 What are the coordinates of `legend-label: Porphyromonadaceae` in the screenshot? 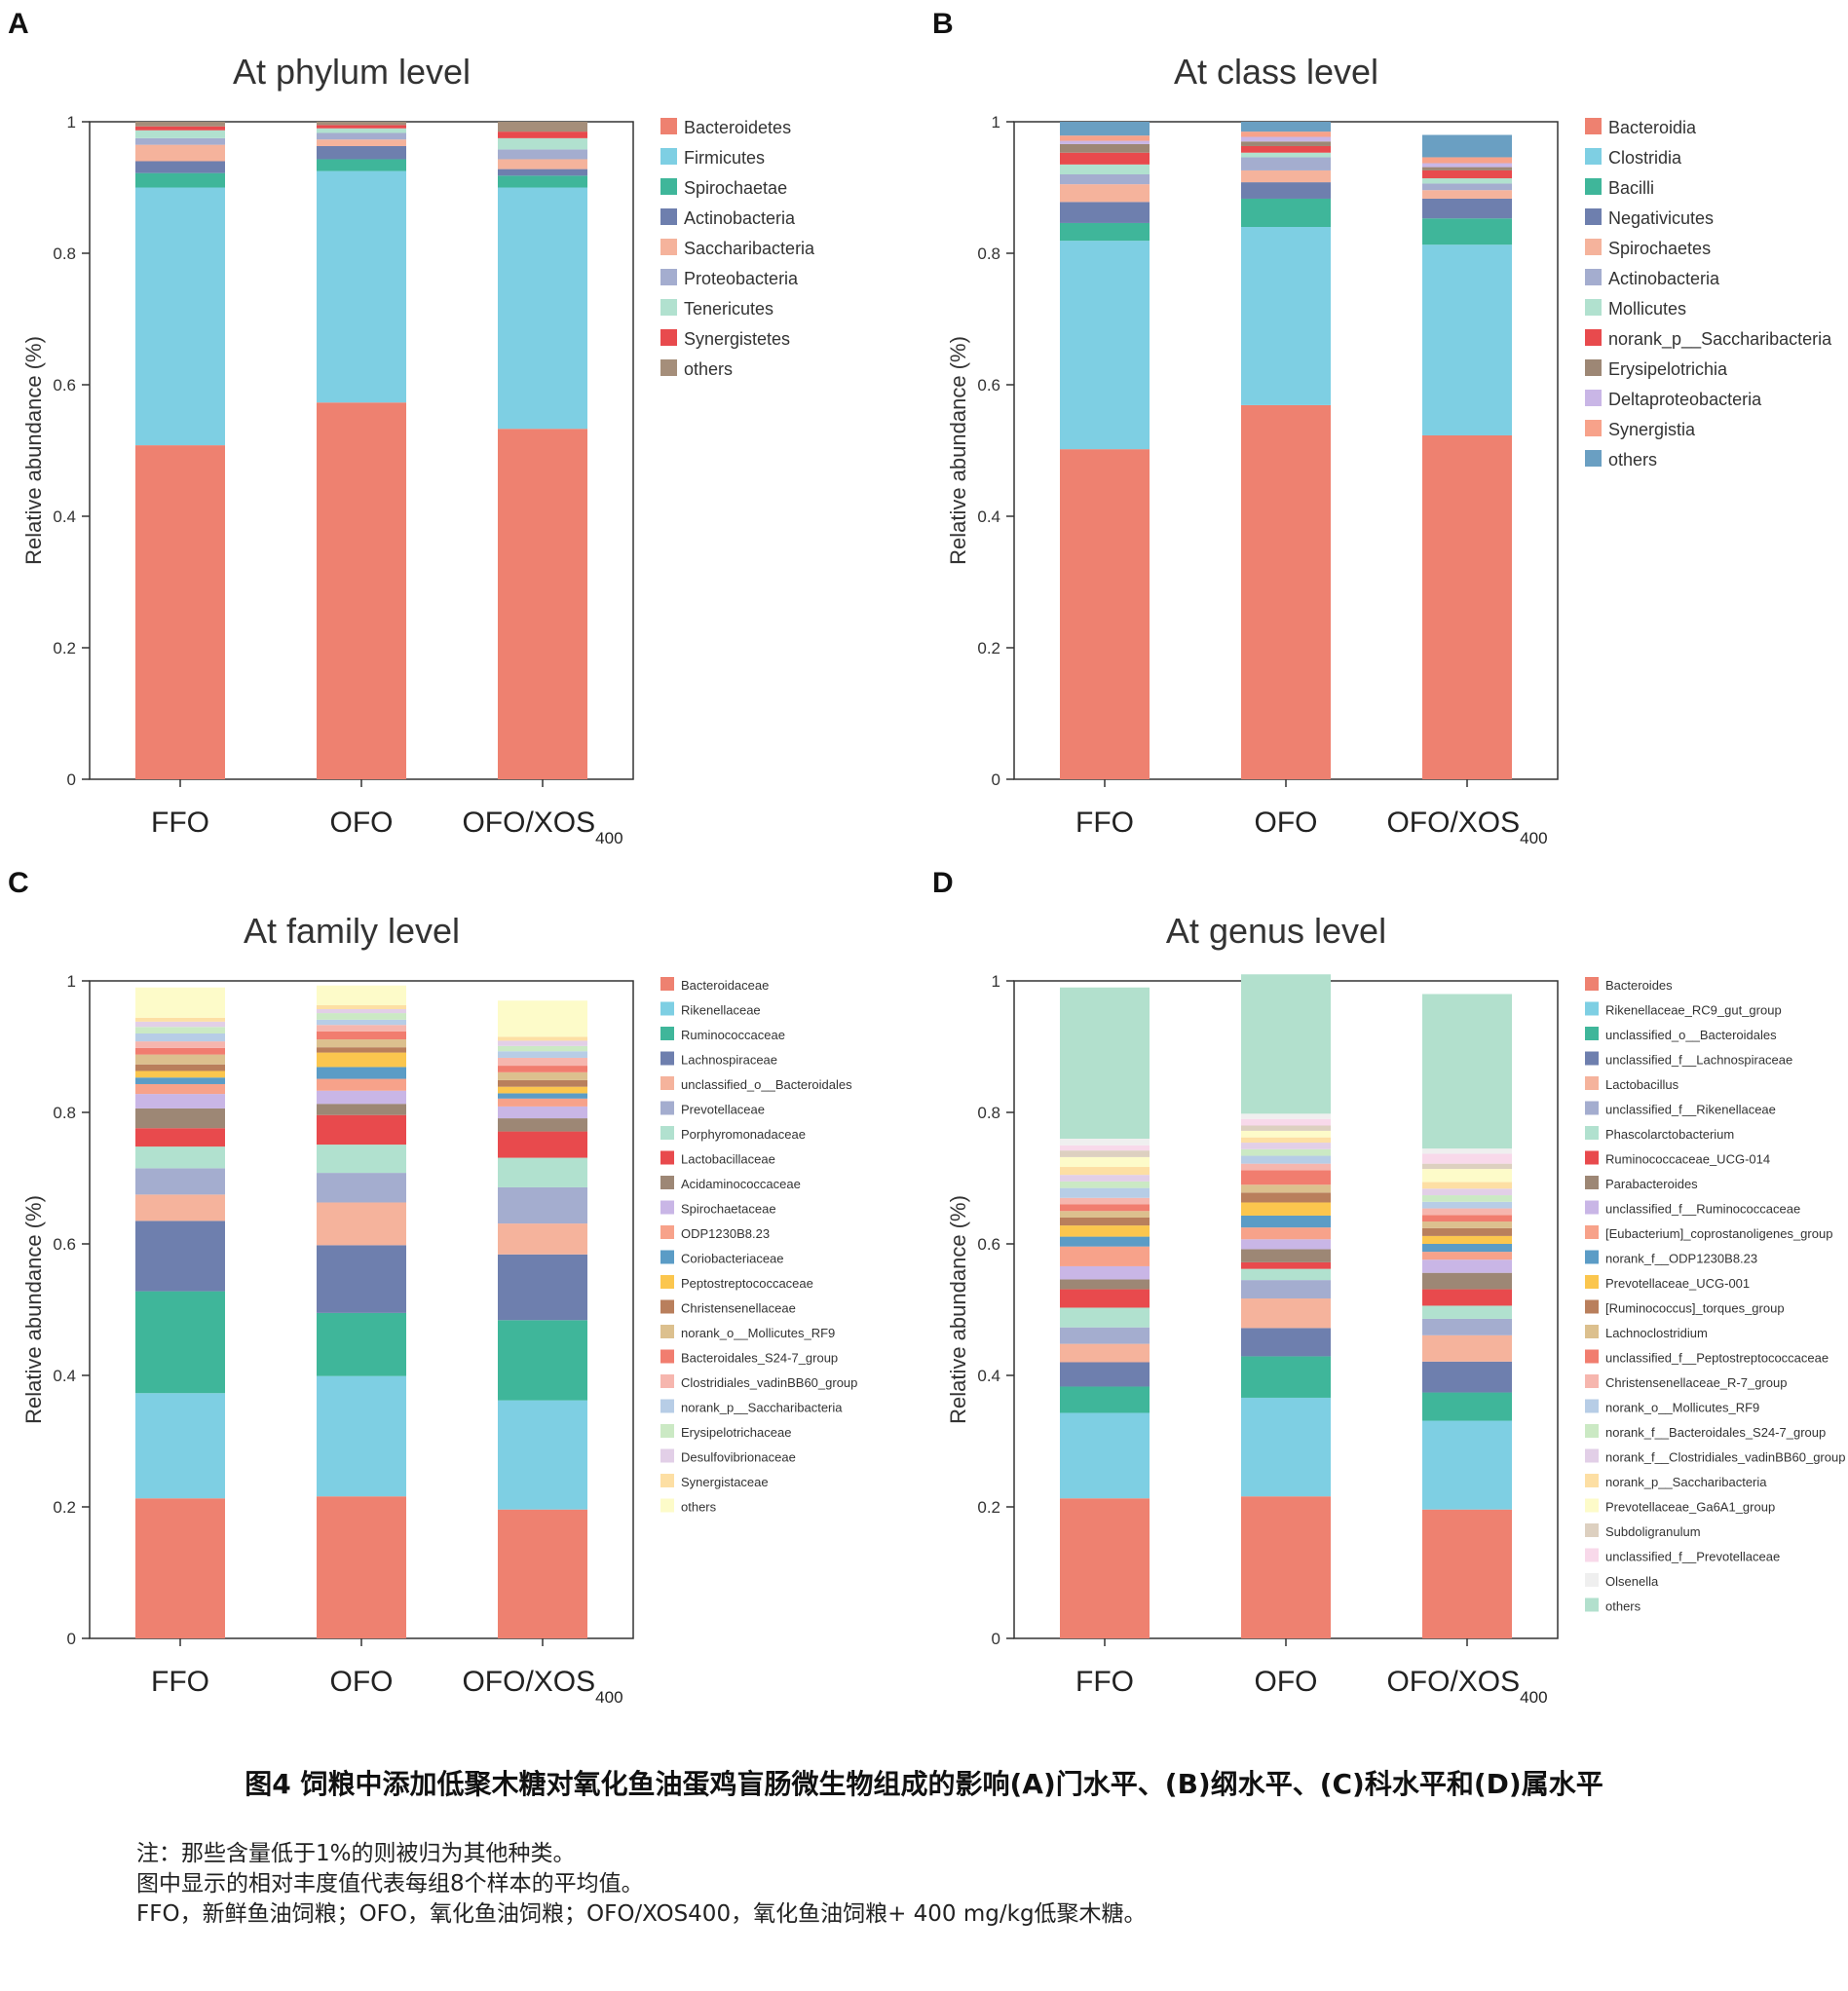 It's located at (744, 1134).